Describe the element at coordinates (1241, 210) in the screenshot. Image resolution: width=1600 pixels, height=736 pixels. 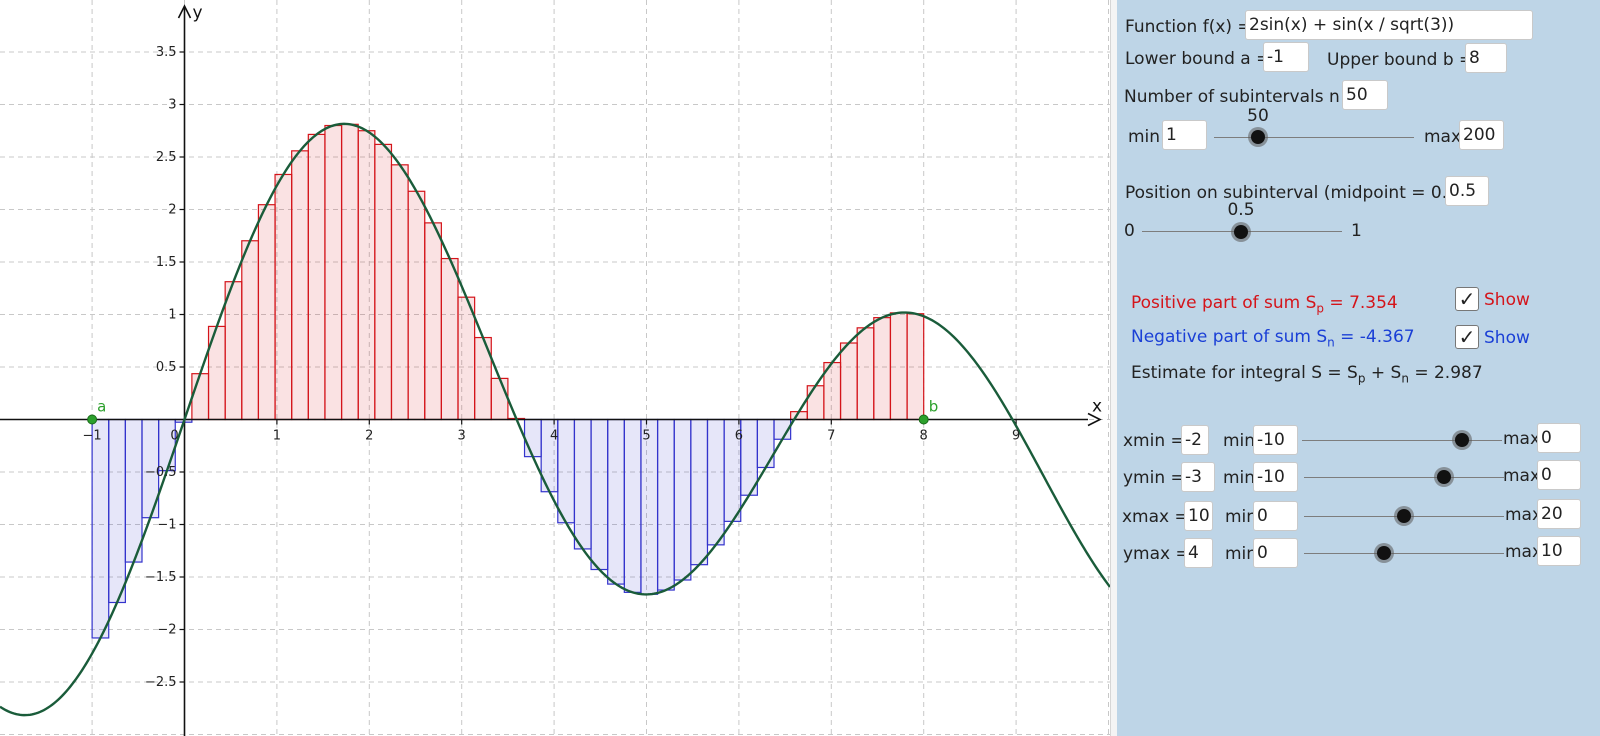
I see `position-slider-value: 0.5` at that location.